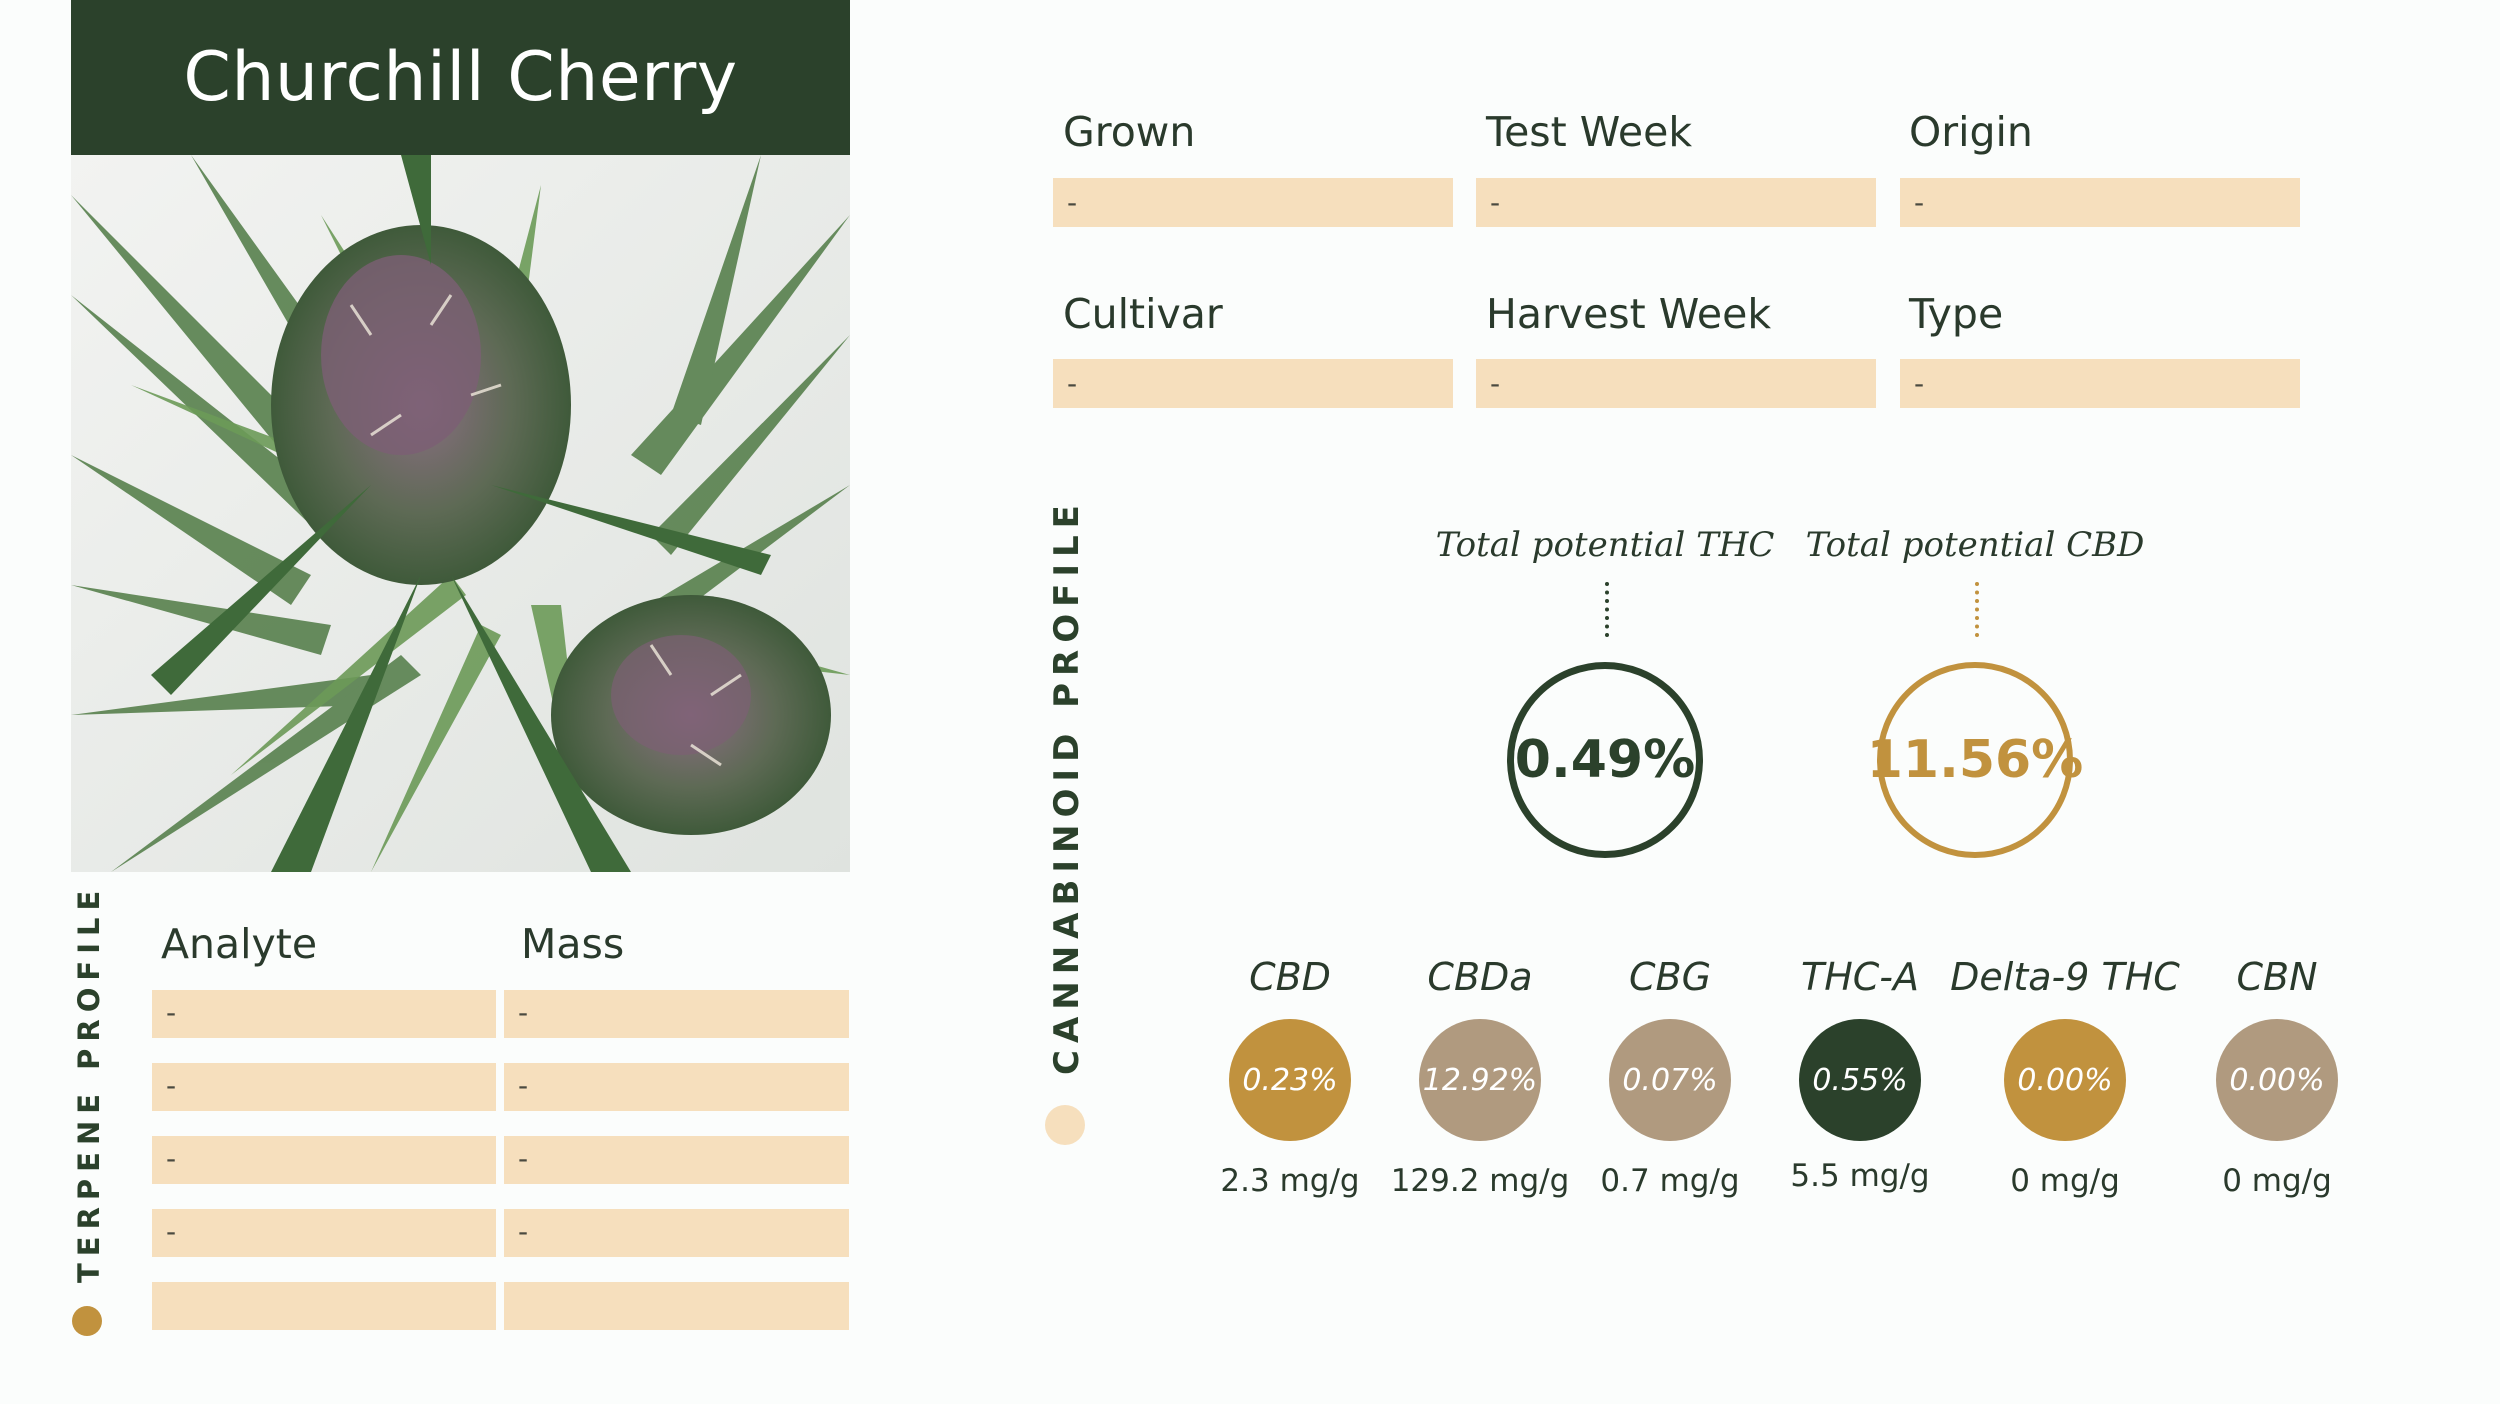  I want to click on cannabinoid-percent-cbg: 0.07%, so click(1670, 1080).